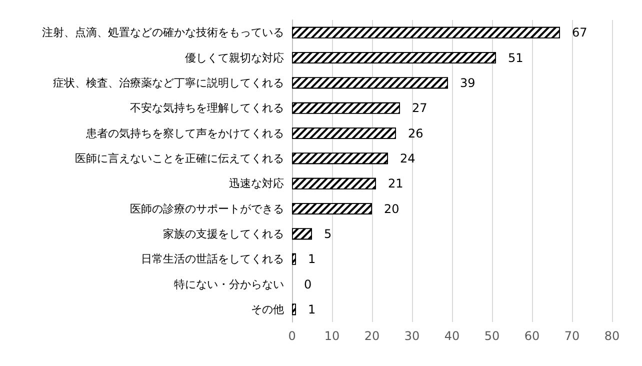 The width and height of the screenshot is (642, 366). What do you see at coordinates (420, 108) in the screenshot?
I see `data-label: 27` at bounding box center [420, 108].